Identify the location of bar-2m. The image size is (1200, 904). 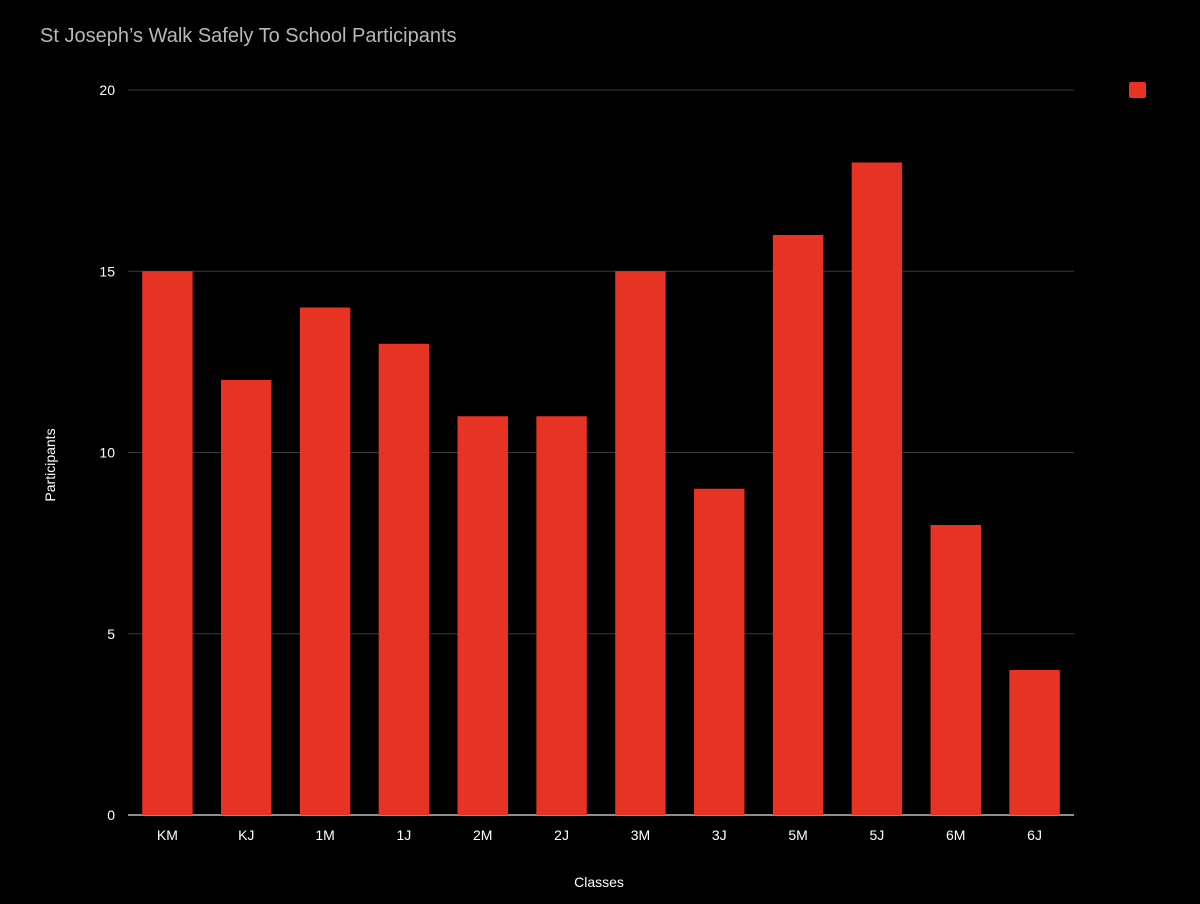
(482, 615).